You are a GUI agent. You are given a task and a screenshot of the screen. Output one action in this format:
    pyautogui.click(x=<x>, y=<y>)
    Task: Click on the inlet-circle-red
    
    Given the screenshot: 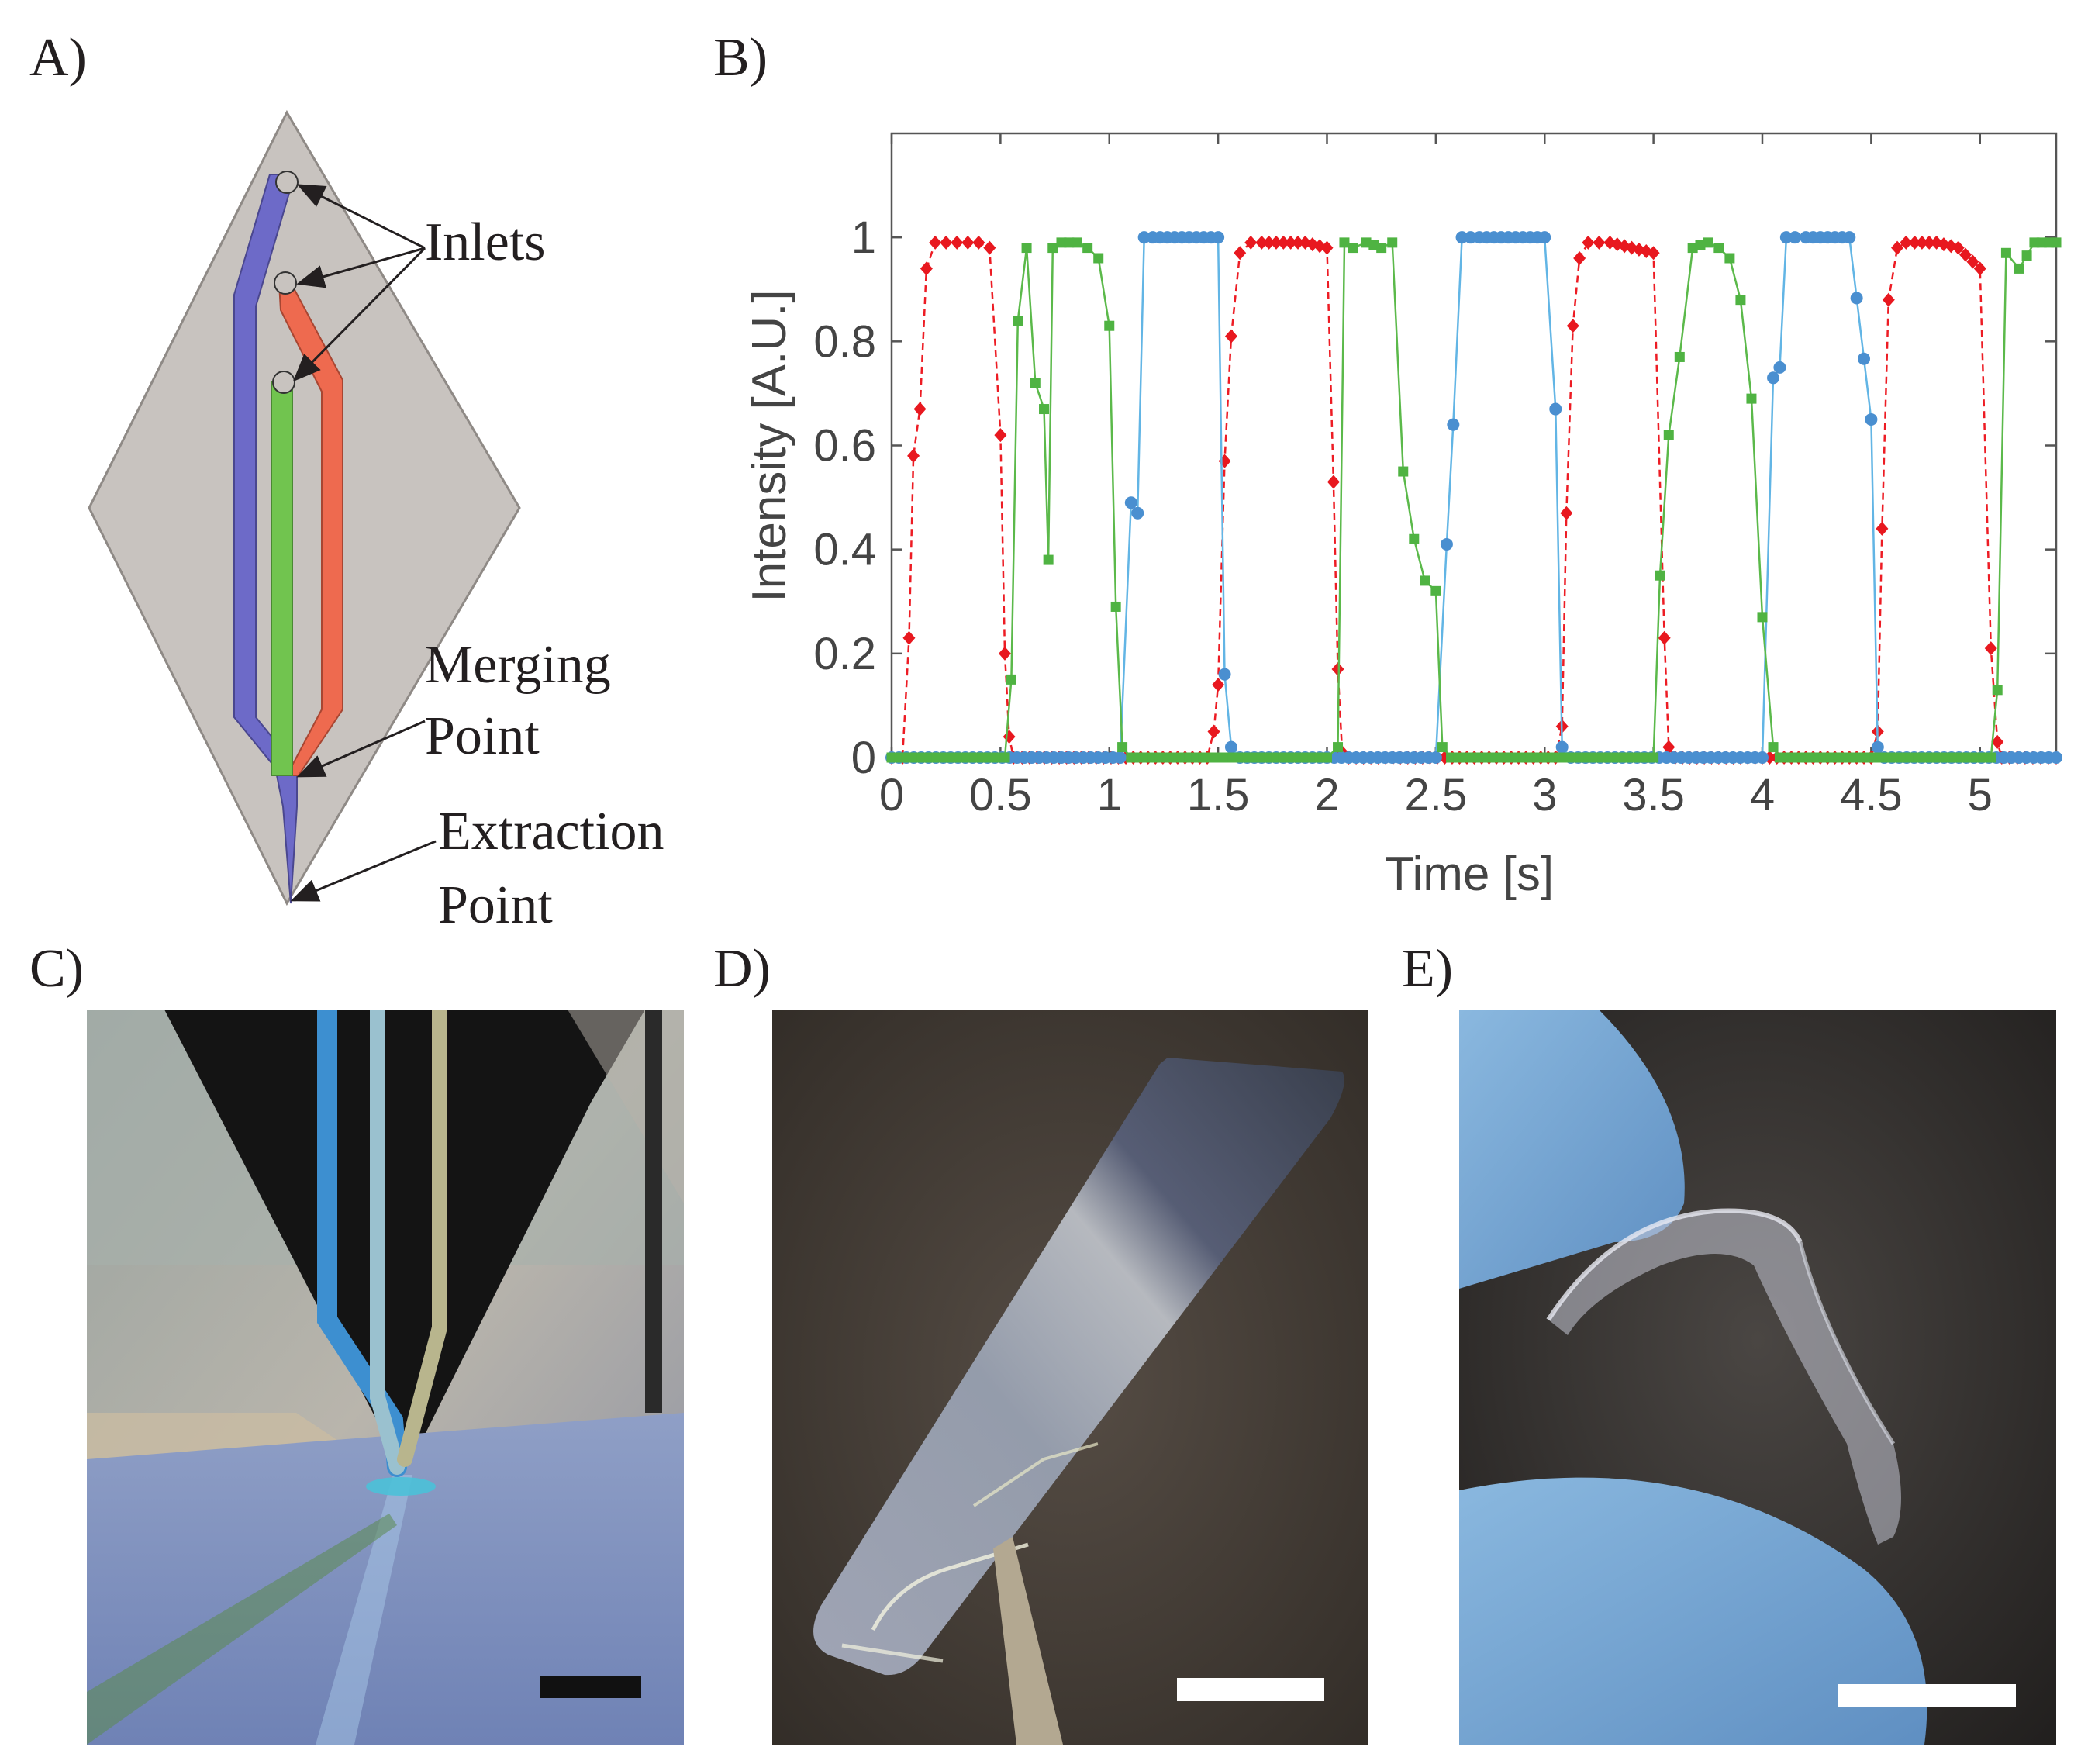 What is the action you would take?
    pyautogui.click(x=285, y=283)
    